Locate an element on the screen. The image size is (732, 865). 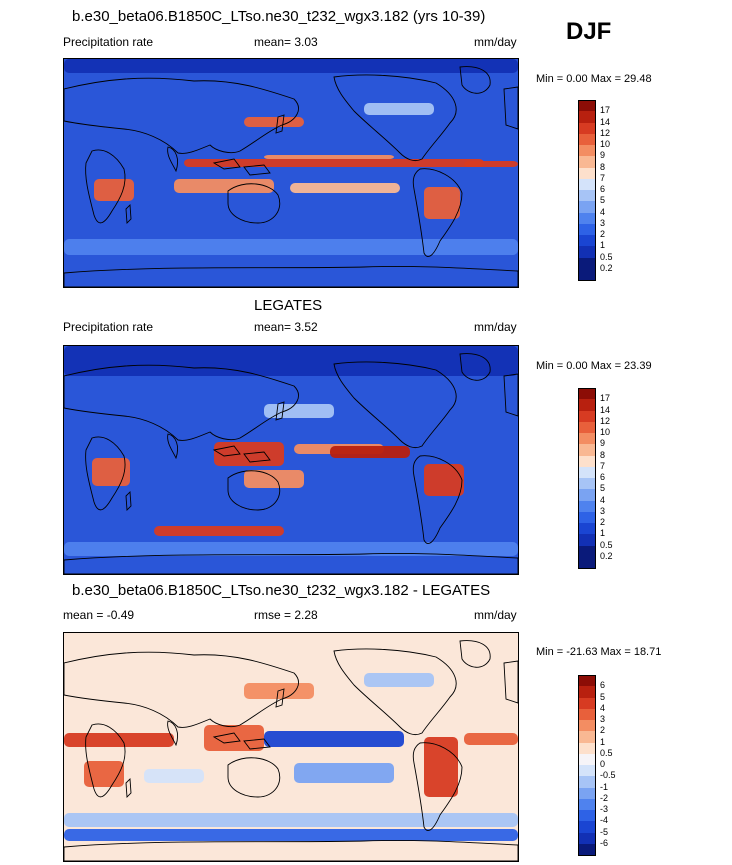
panel1-colorbar: 17 14 12 10 9 8 7 6 5 4 3 2 1 0.5 0.2 is located at coordinates (608, 190).